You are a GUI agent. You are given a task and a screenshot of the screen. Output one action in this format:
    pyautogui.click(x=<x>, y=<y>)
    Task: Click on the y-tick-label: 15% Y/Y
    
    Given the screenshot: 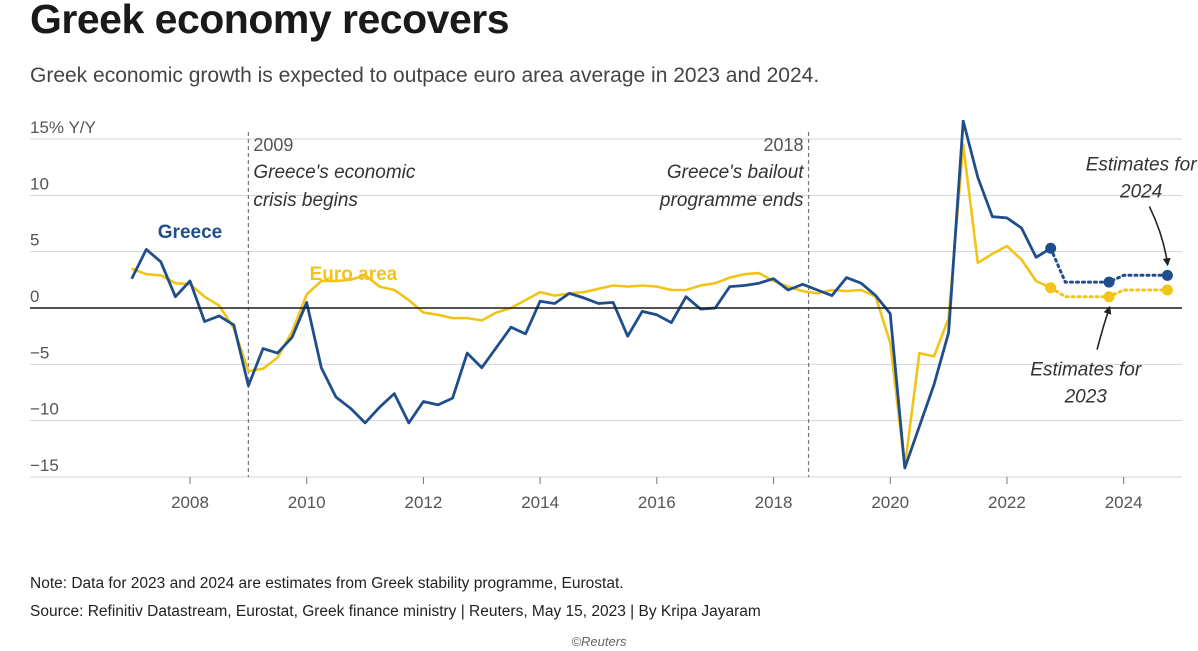 What is the action you would take?
    pyautogui.click(x=63, y=128)
    